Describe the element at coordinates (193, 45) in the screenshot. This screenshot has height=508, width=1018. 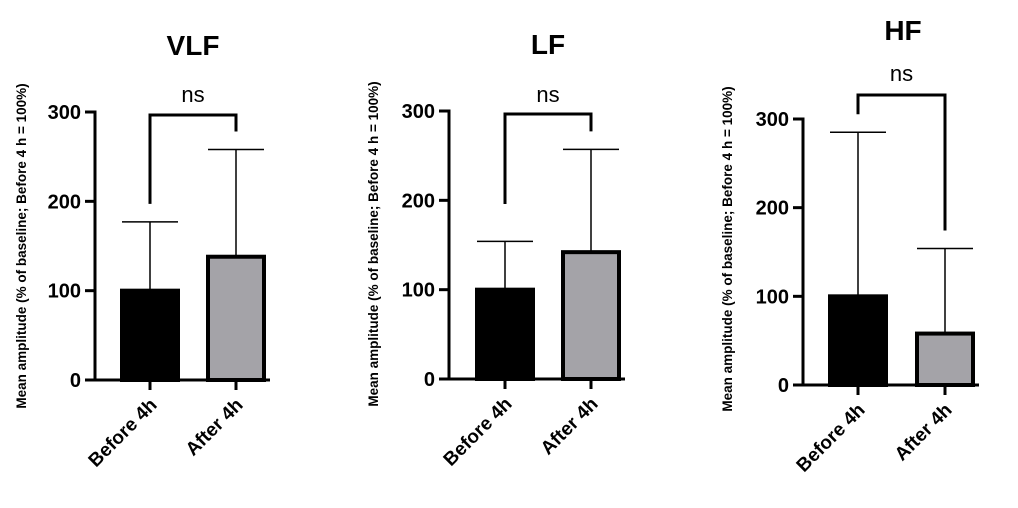
I see `chart-title: VLF` at that location.